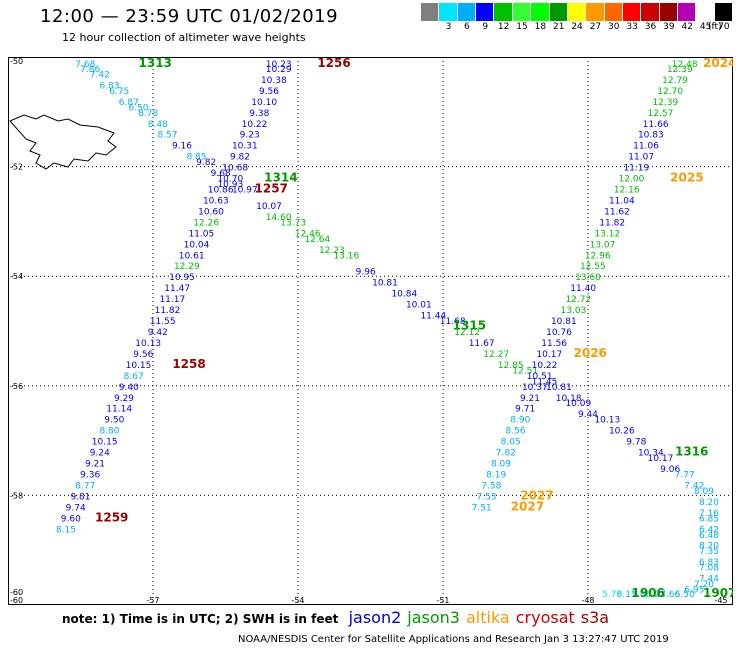 This screenshot has height=650, width=740. What do you see at coordinates (545, 382) in the screenshot?
I see `swh-value: 11.45` at bounding box center [545, 382].